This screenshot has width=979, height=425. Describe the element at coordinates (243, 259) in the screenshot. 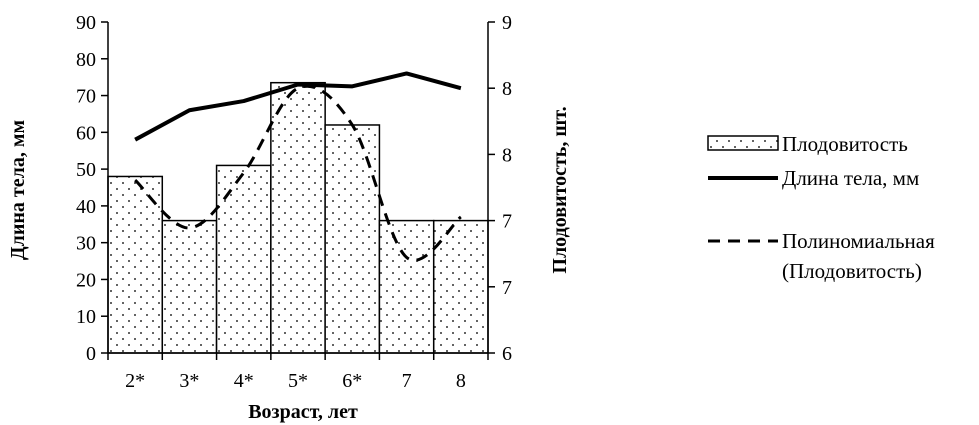

I see `bar-4*` at that location.